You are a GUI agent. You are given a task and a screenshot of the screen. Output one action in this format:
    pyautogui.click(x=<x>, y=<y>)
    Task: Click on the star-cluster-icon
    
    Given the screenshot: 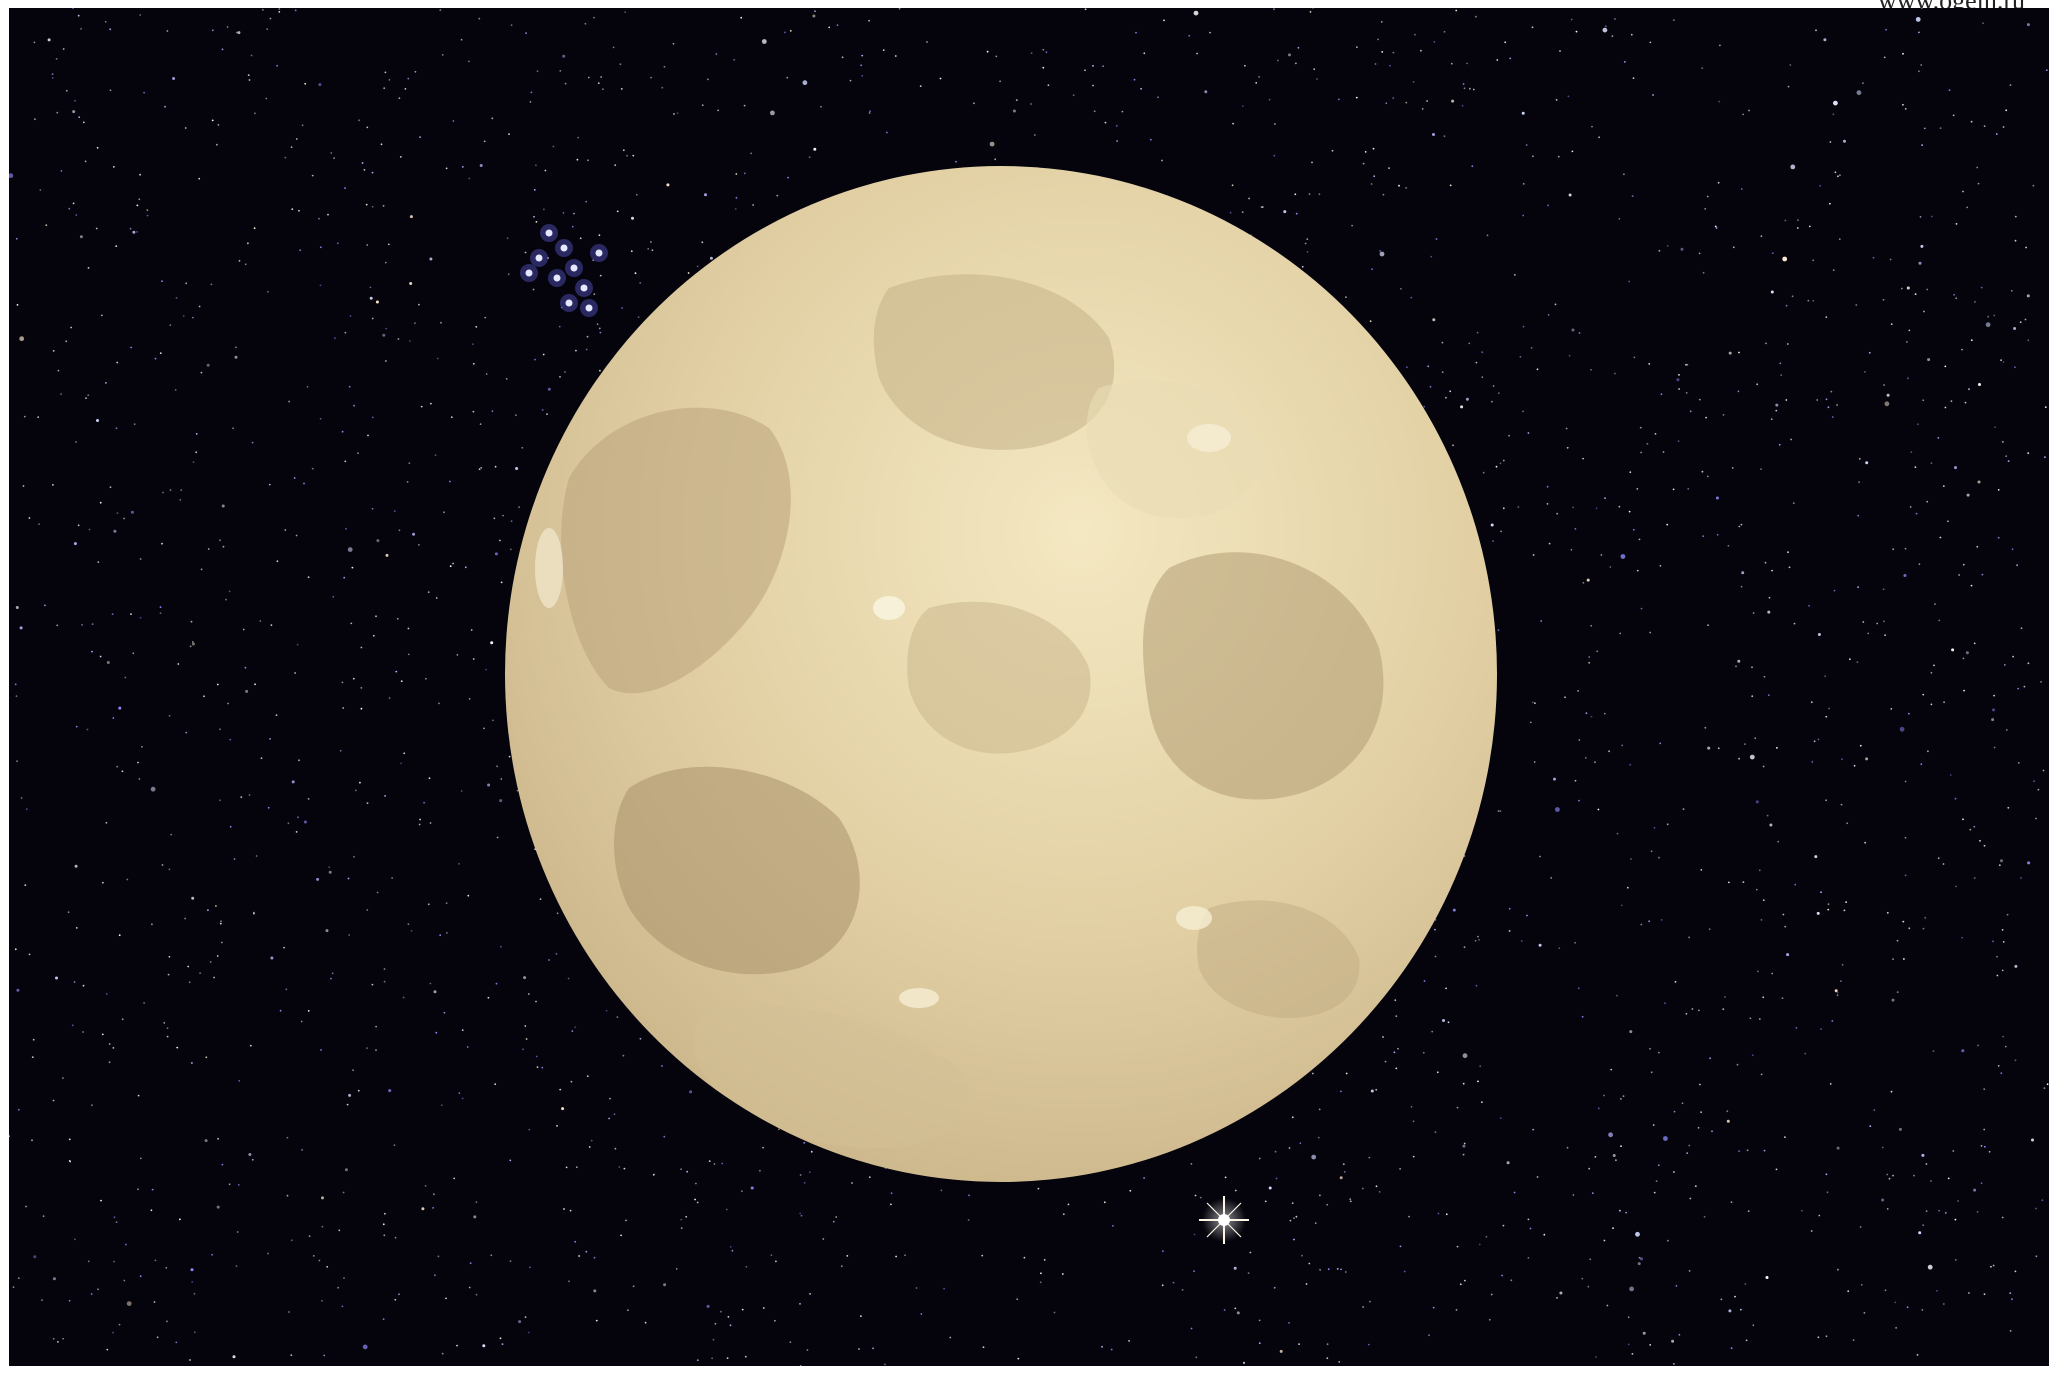 What is the action you would take?
    pyautogui.click(x=564, y=270)
    